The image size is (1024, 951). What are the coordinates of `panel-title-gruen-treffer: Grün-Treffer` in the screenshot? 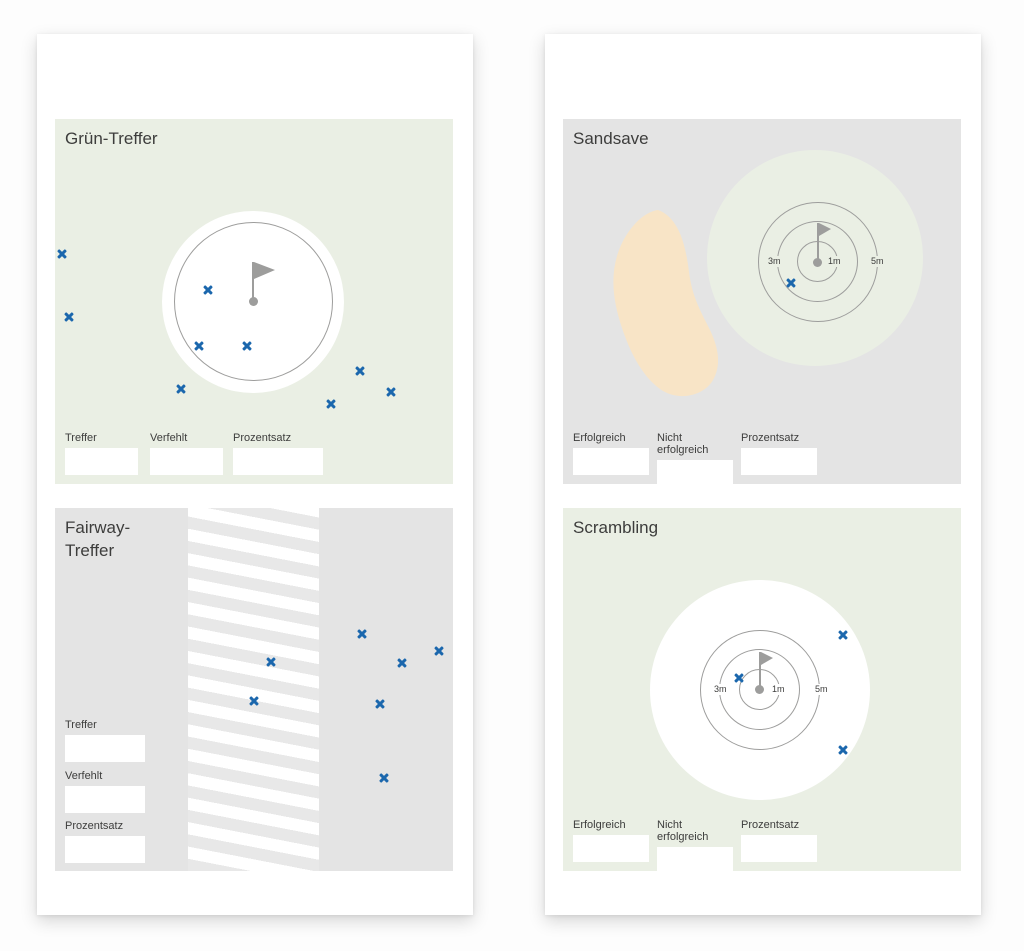 It's located at (111, 138).